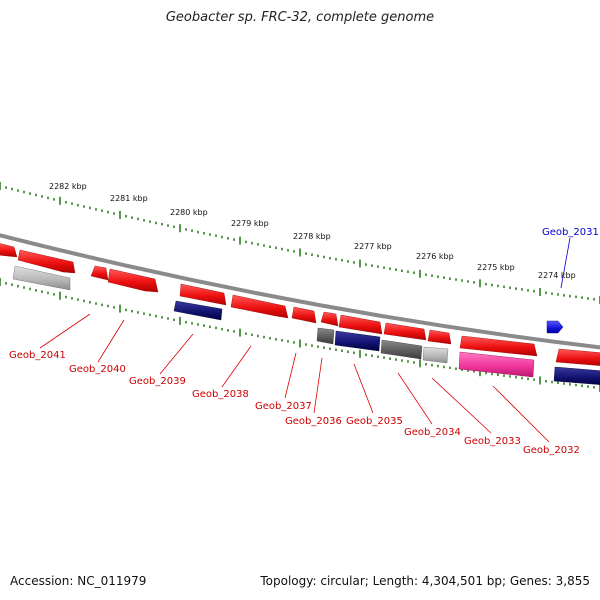  Describe the element at coordinates (313, 421) in the screenshot. I see `gene-label: Geob_2036` at that location.